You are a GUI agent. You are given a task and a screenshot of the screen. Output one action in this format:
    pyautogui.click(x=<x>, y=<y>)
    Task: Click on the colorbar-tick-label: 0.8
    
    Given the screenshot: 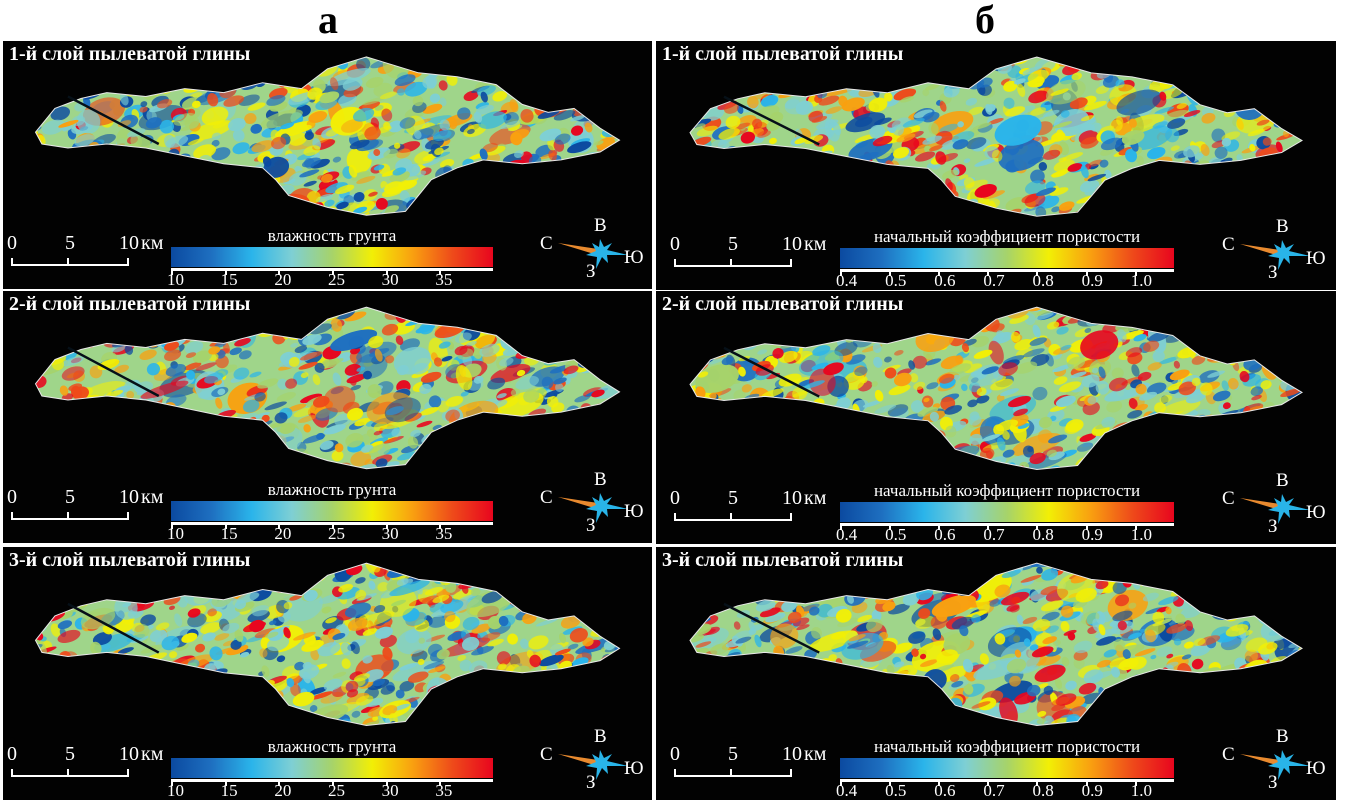 What is the action you would take?
    pyautogui.click(x=1043, y=790)
    